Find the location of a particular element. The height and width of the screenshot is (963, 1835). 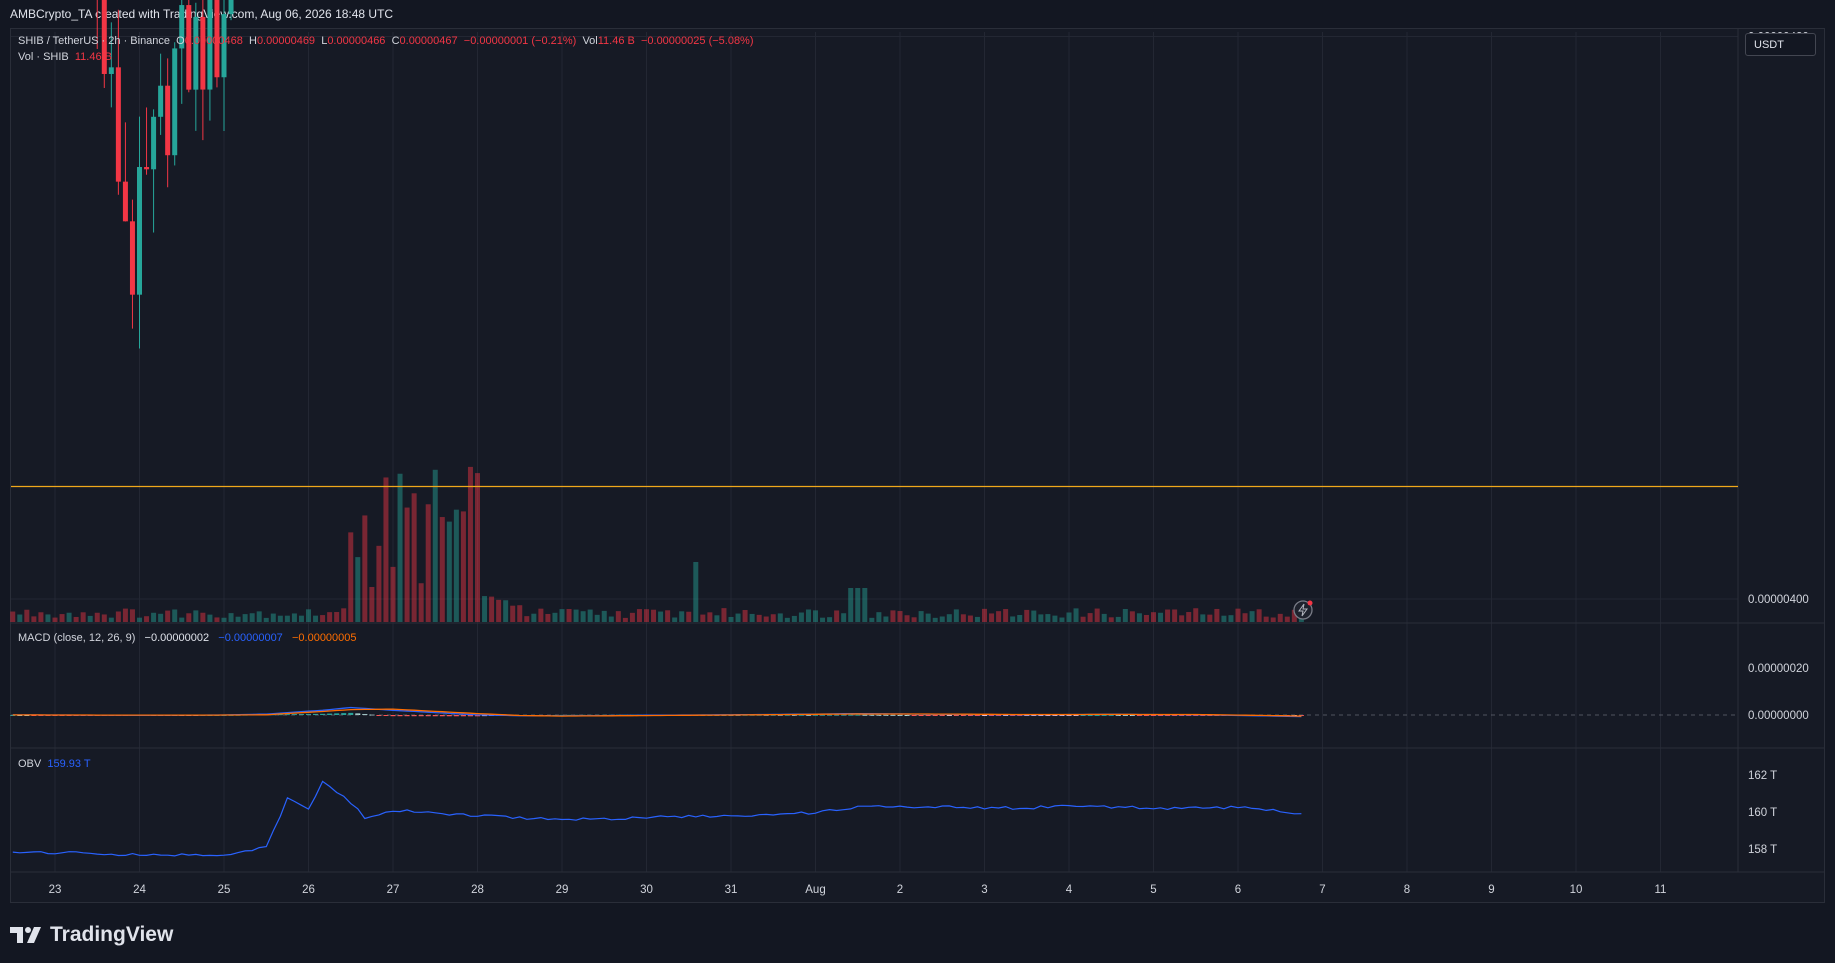

macd-pane is located at coordinates (874, 712).